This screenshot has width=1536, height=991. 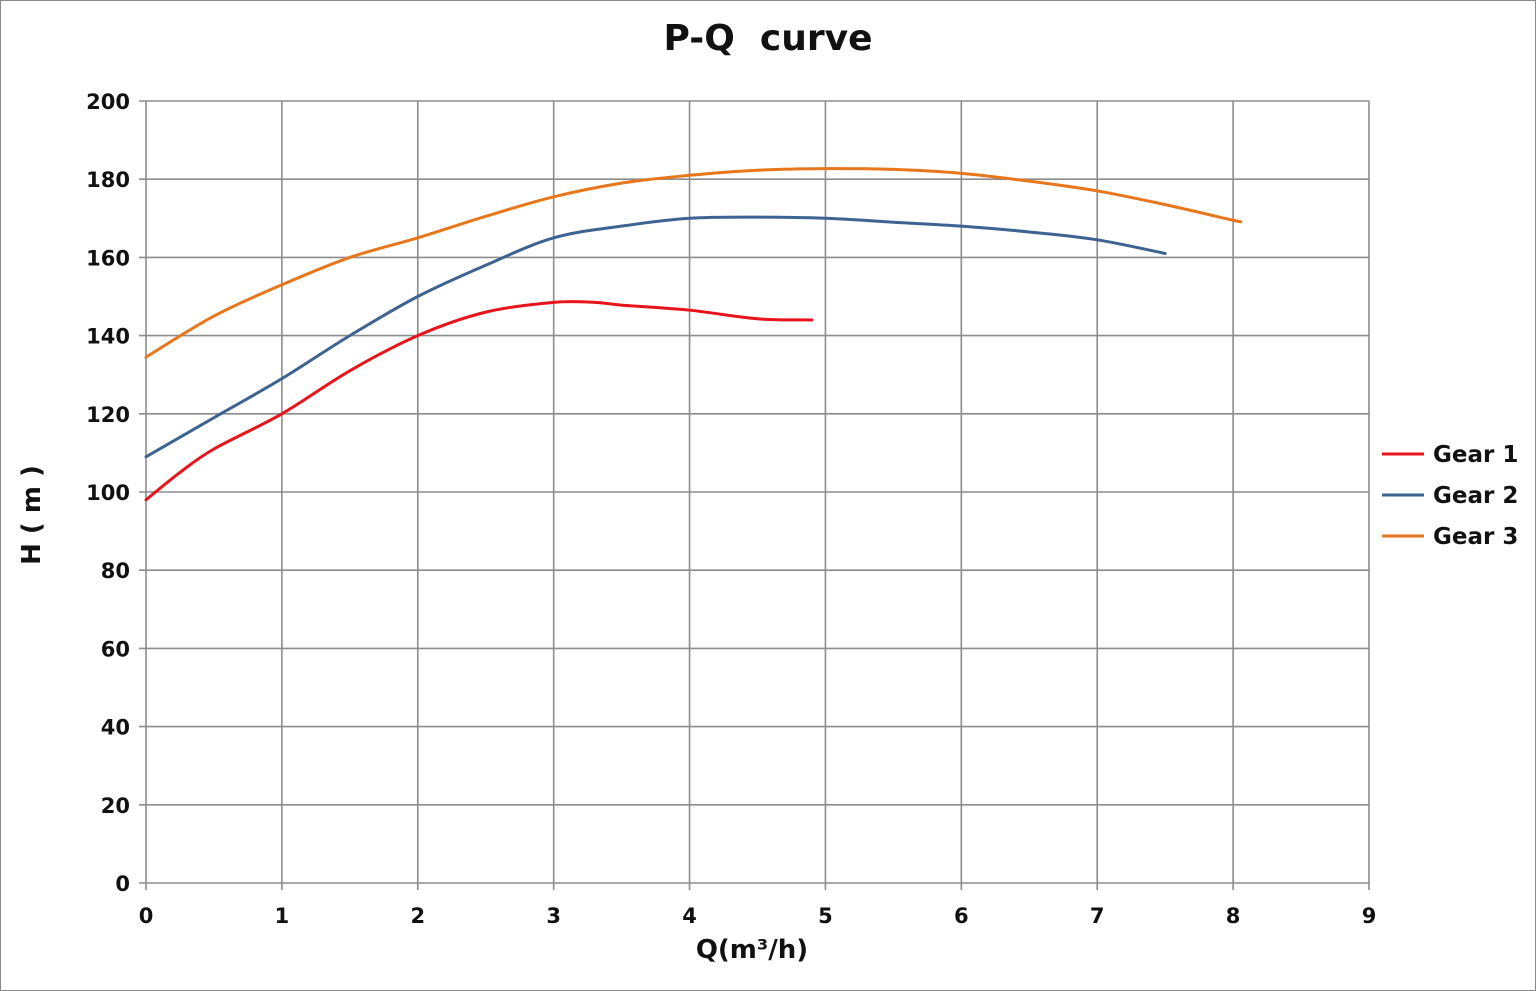 What do you see at coordinates (961, 916) in the screenshot?
I see `x-tick-label: 6` at bounding box center [961, 916].